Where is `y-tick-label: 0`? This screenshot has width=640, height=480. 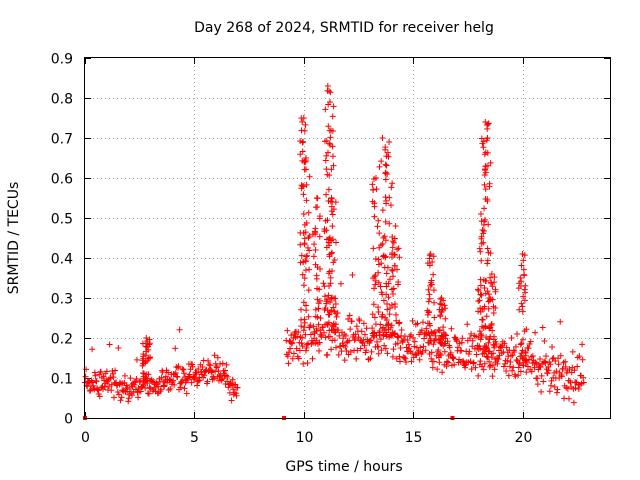 y-tick-label: 0 is located at coordinates (68, 420).